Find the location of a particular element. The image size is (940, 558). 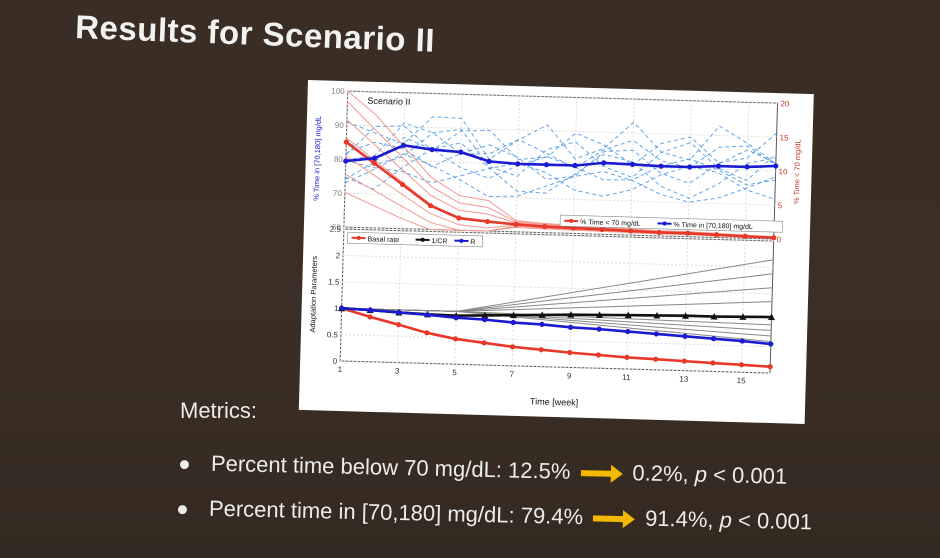

bottom-ytick-label: 2.5 is located at coordinates (336, 229).